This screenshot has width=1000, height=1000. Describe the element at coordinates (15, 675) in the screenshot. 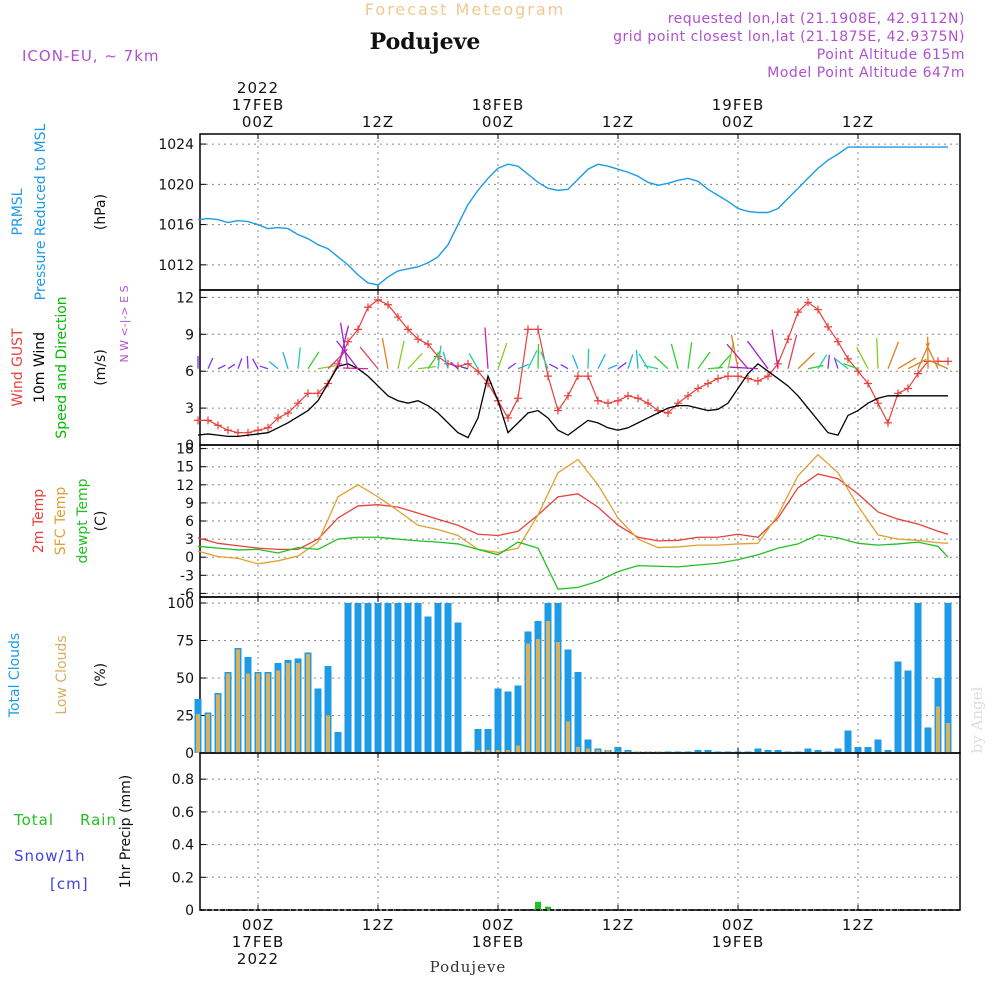

I see `panel-ylabel: Total Clouds` at that location.